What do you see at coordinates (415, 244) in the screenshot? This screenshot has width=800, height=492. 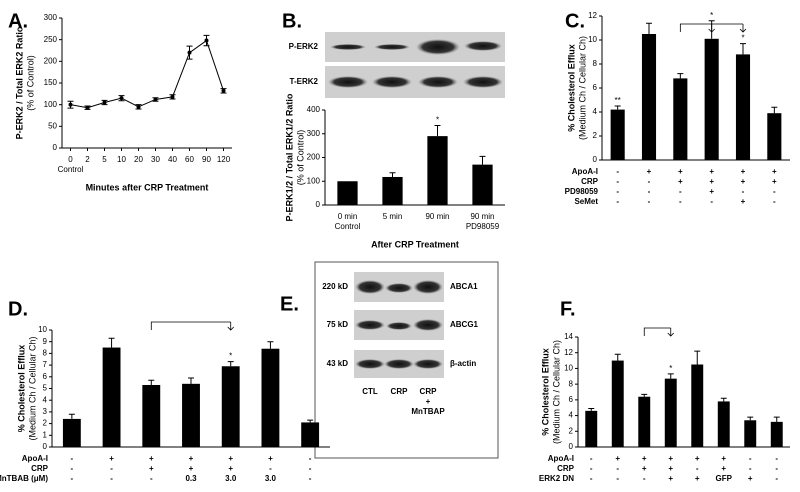 I see `x-axis-label: After CRP Treatment` at bounding box center [415, 244].